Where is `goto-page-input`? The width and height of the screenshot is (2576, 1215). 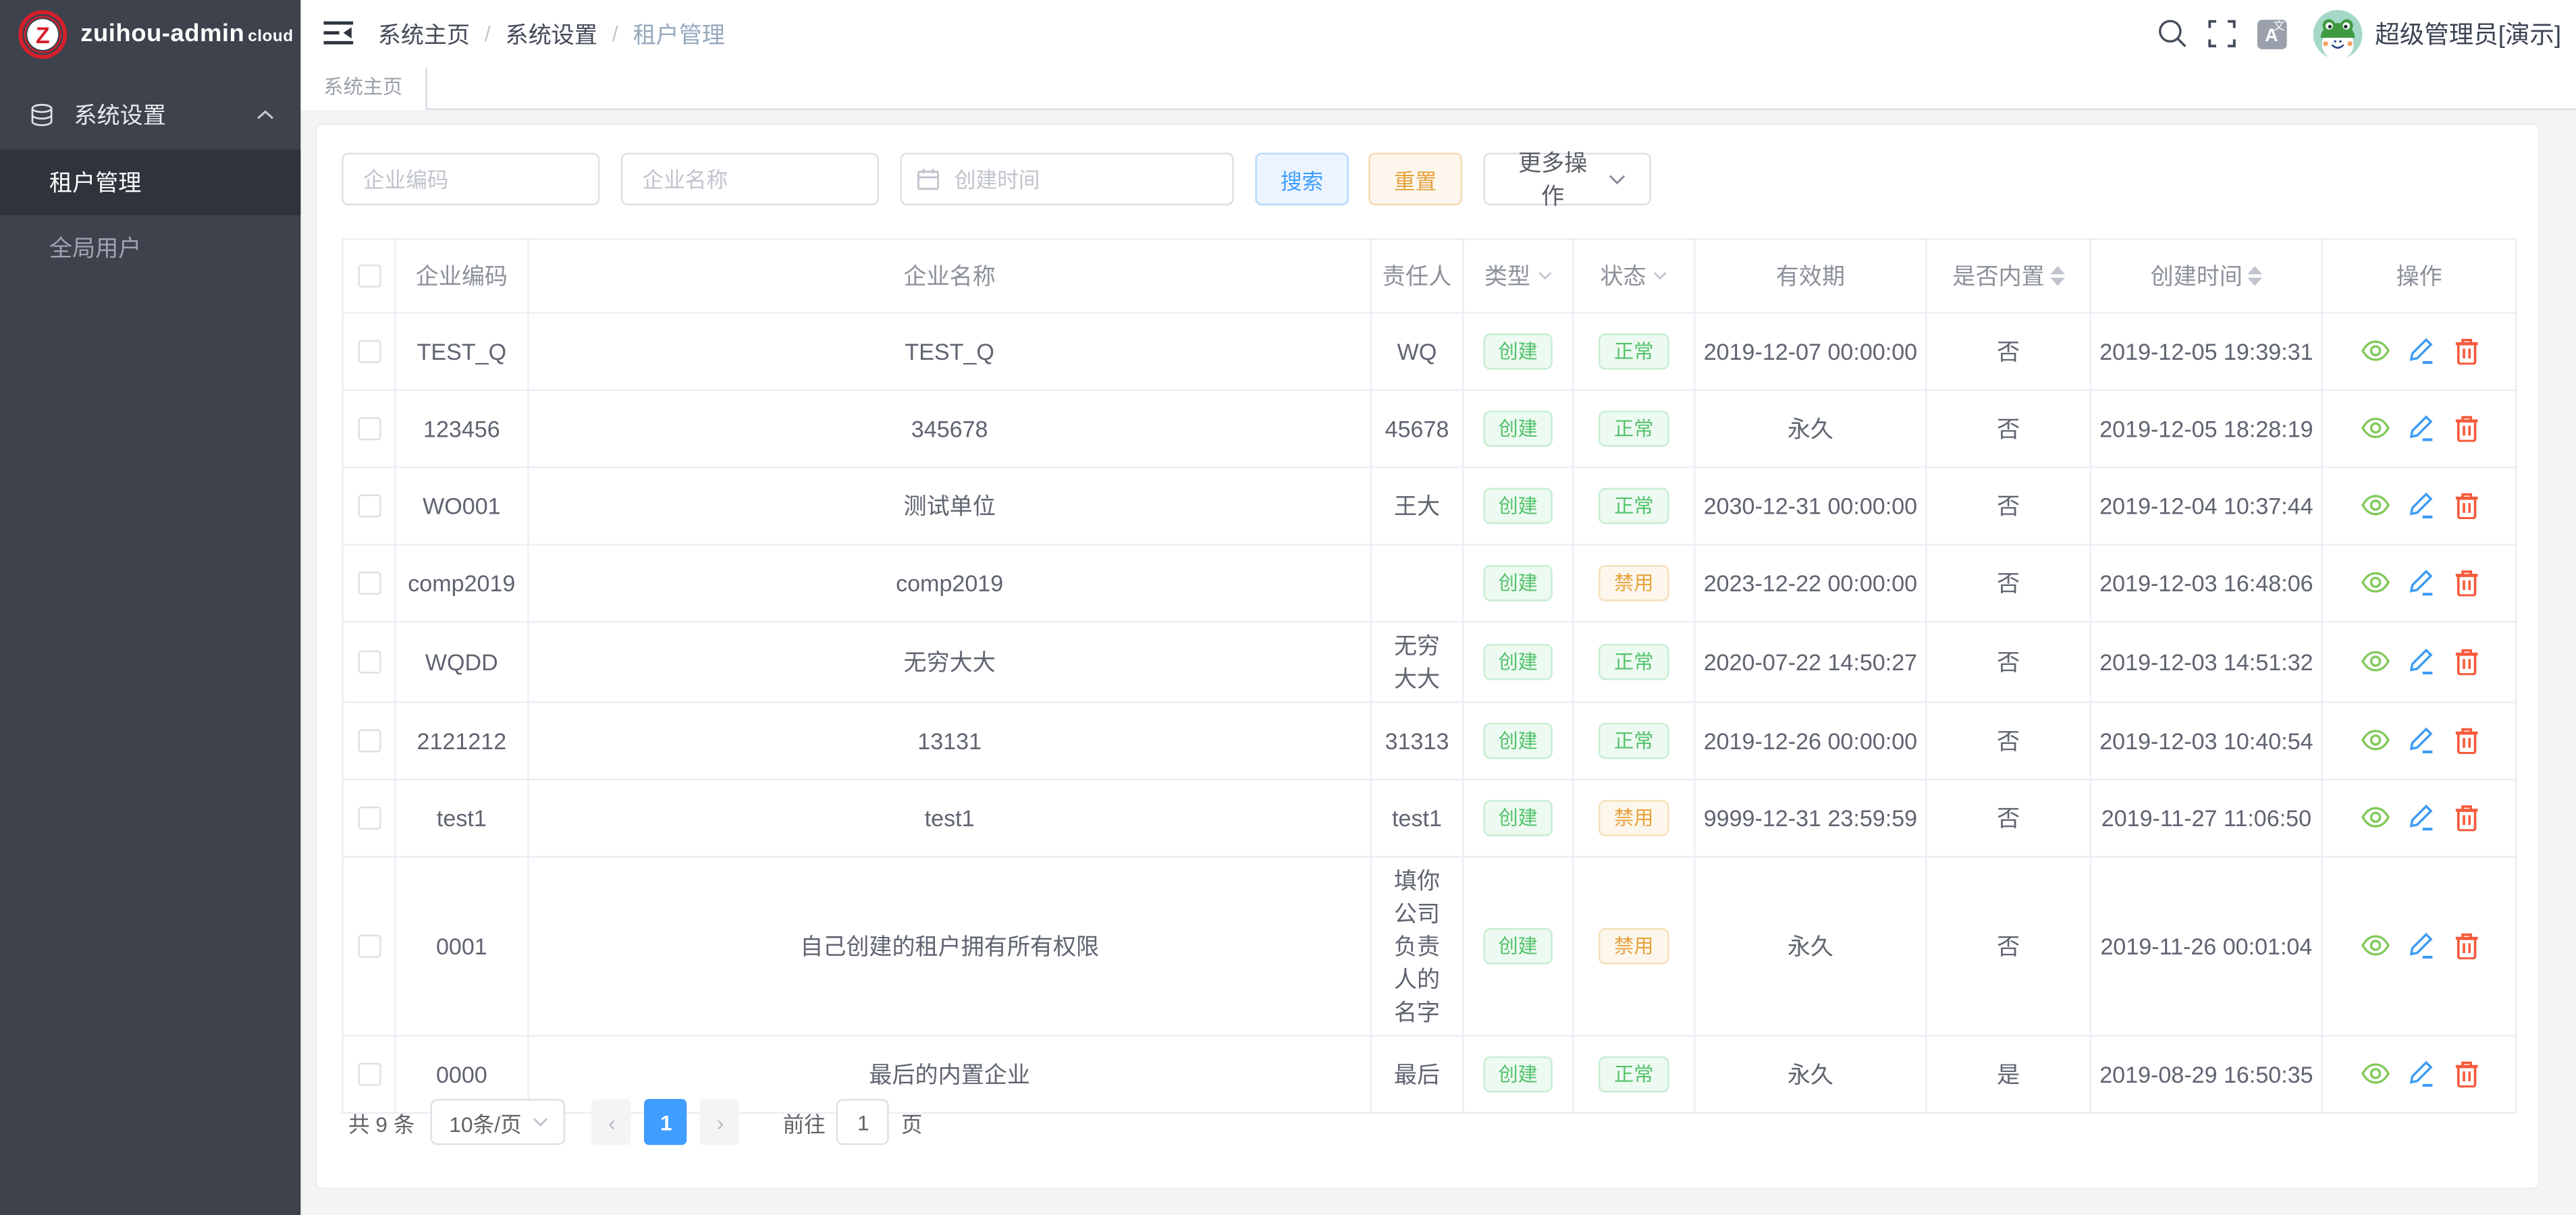 goto-page-input is located at coordinates (863, 1122).